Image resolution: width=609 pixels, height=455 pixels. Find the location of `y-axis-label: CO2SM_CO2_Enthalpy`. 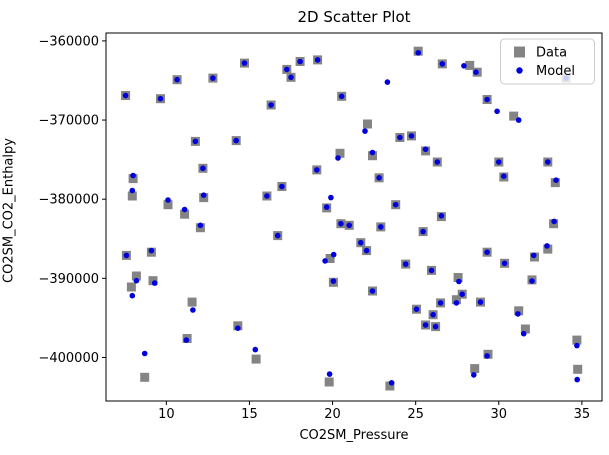

y-axis-label: CO2SM_CO2_Enthalpy is located at coordinates (9, 210).